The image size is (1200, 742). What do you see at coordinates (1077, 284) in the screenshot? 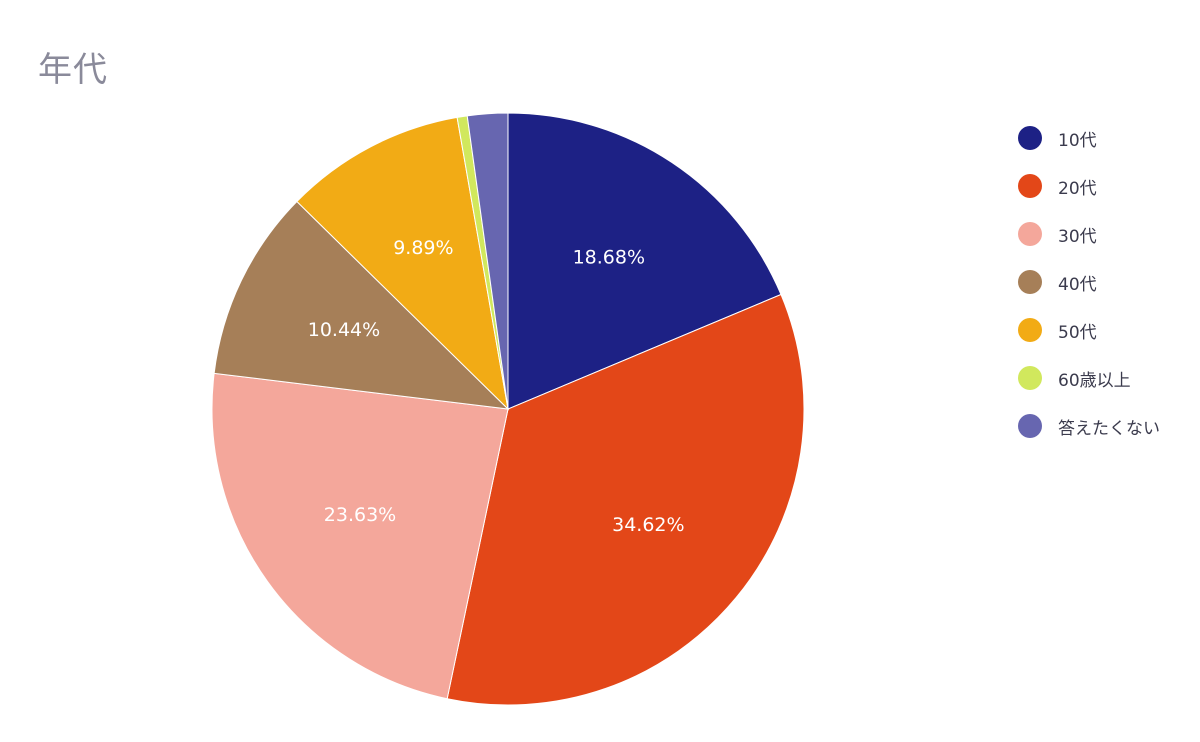
I see `legend-label: 40代` at bounding box center [1077, 284].